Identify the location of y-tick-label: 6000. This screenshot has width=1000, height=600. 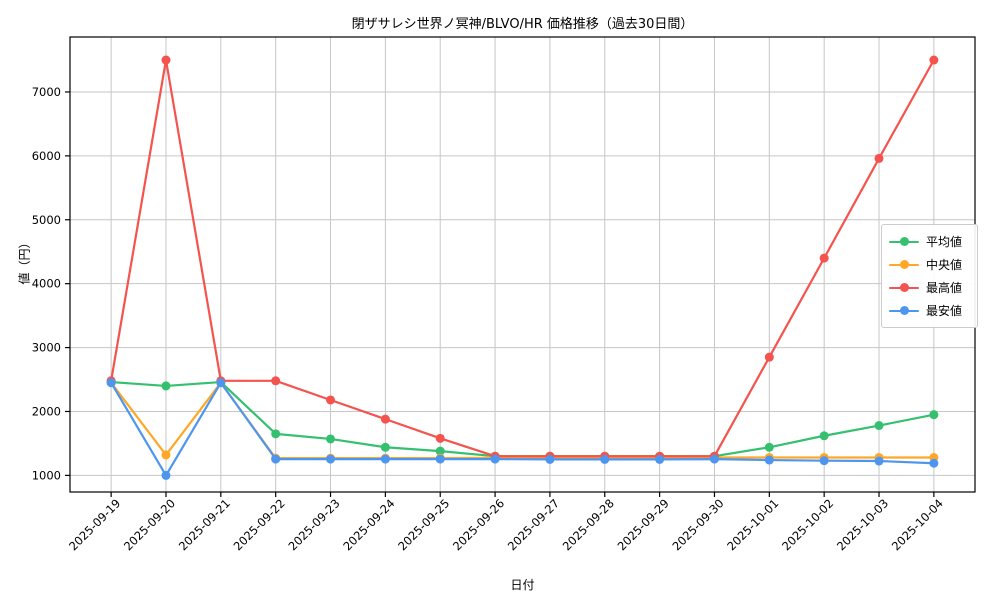
(46, 156).